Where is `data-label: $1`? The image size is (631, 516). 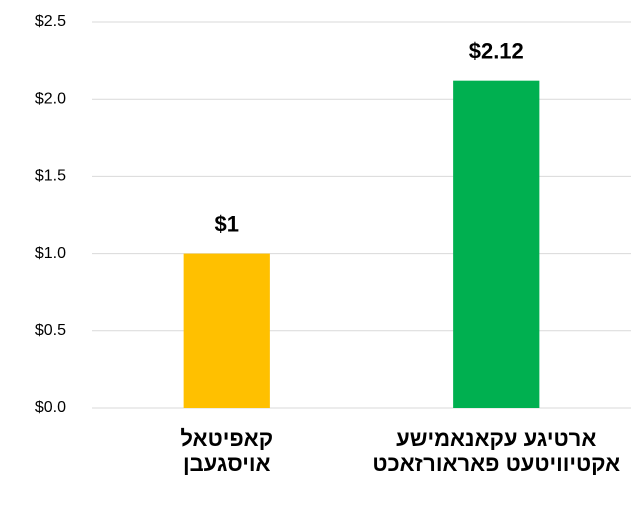 data-label: $1 is located at coordinates (227, 223).